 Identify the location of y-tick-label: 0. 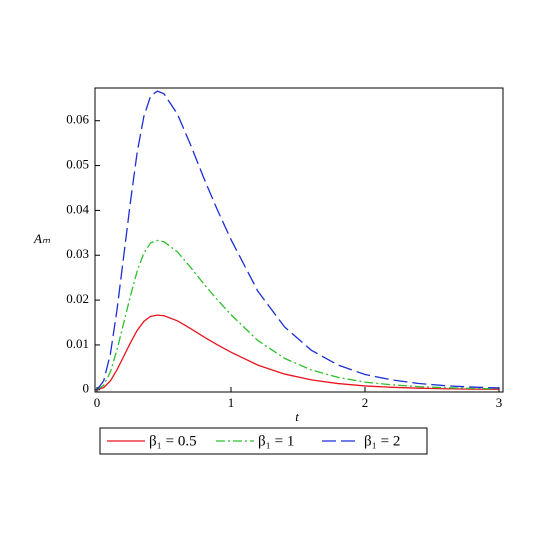
(86, 388).